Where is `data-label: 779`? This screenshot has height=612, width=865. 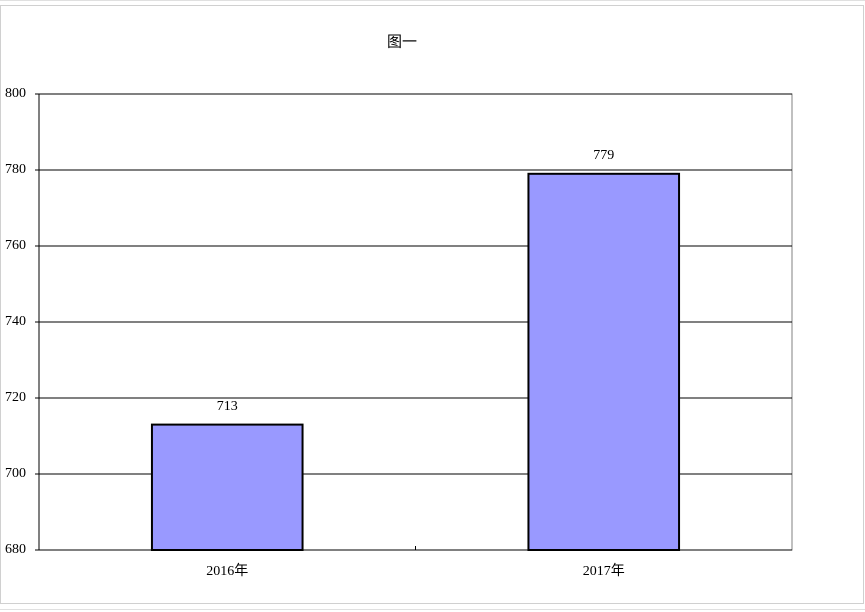 data-label: 779 is located at coordinates (603, 155).